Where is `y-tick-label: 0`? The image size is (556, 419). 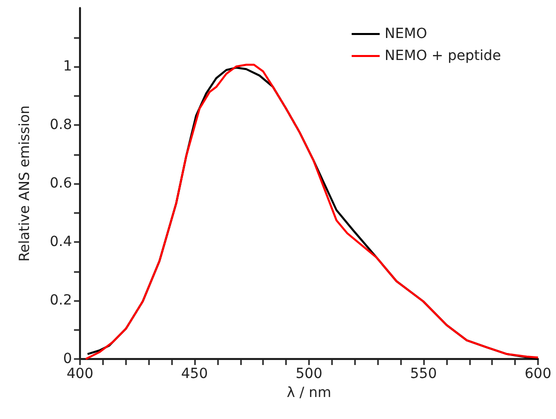
y-tick-label: 0 is located at coordinates (67, 359).